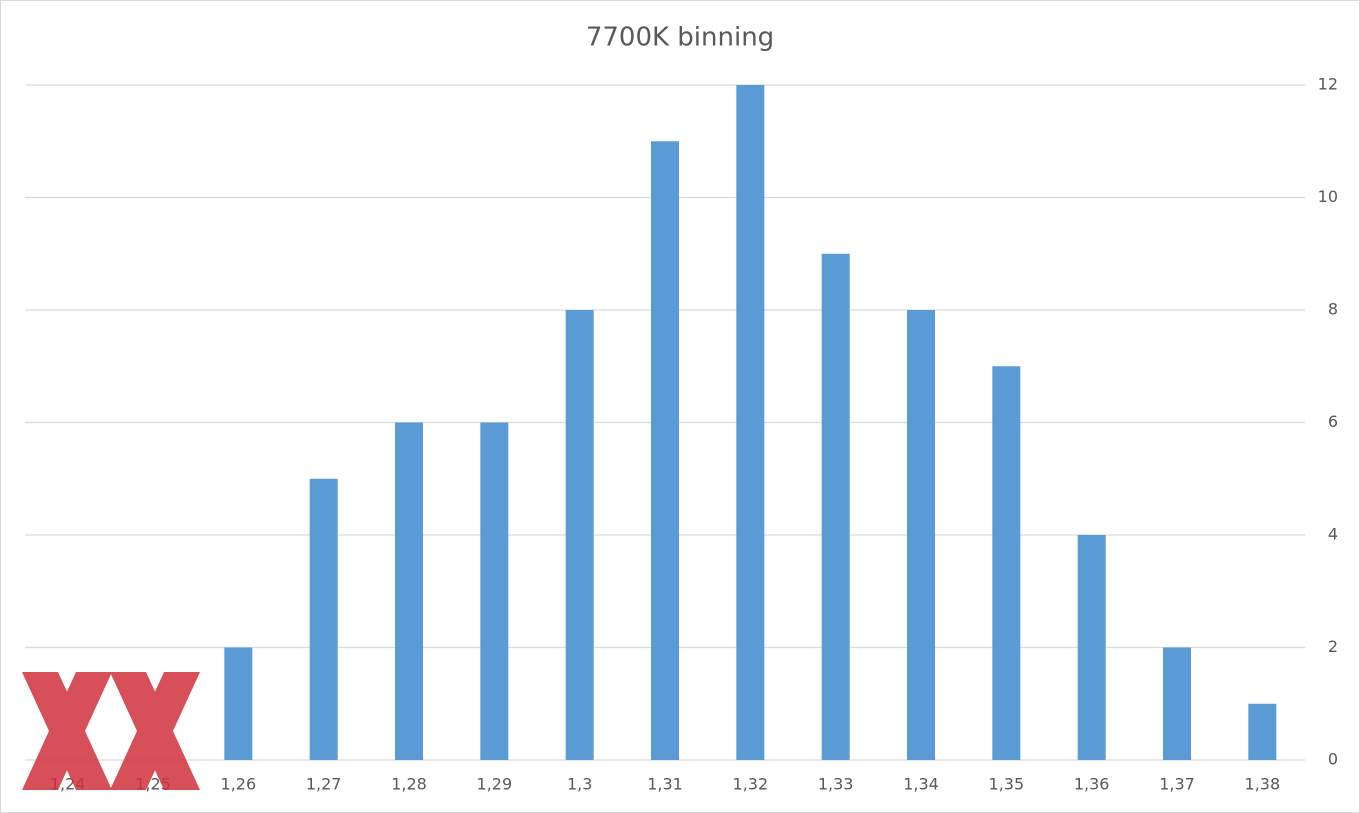  What do you see at coordinates (836, 784) in the screenshot?
I see `x-tick-label: 1,33` at bounding box center [836, 784].